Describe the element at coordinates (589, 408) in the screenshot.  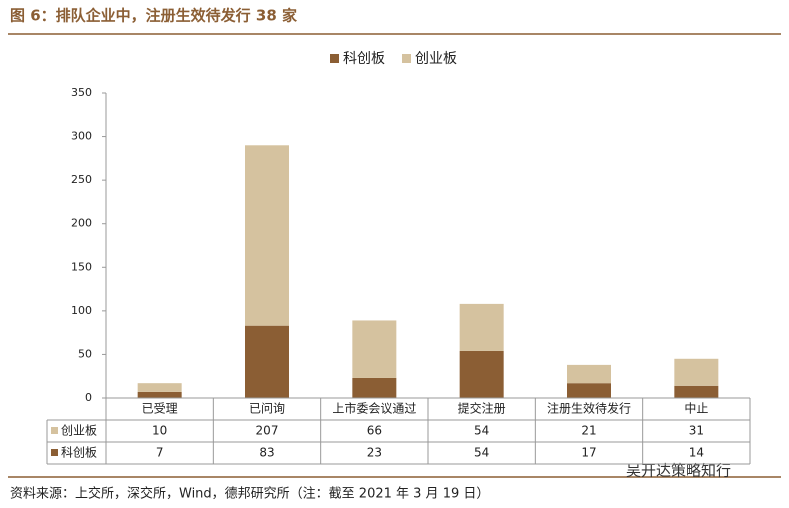
I see `x-tick-label: 注册生效待发行` at that location.